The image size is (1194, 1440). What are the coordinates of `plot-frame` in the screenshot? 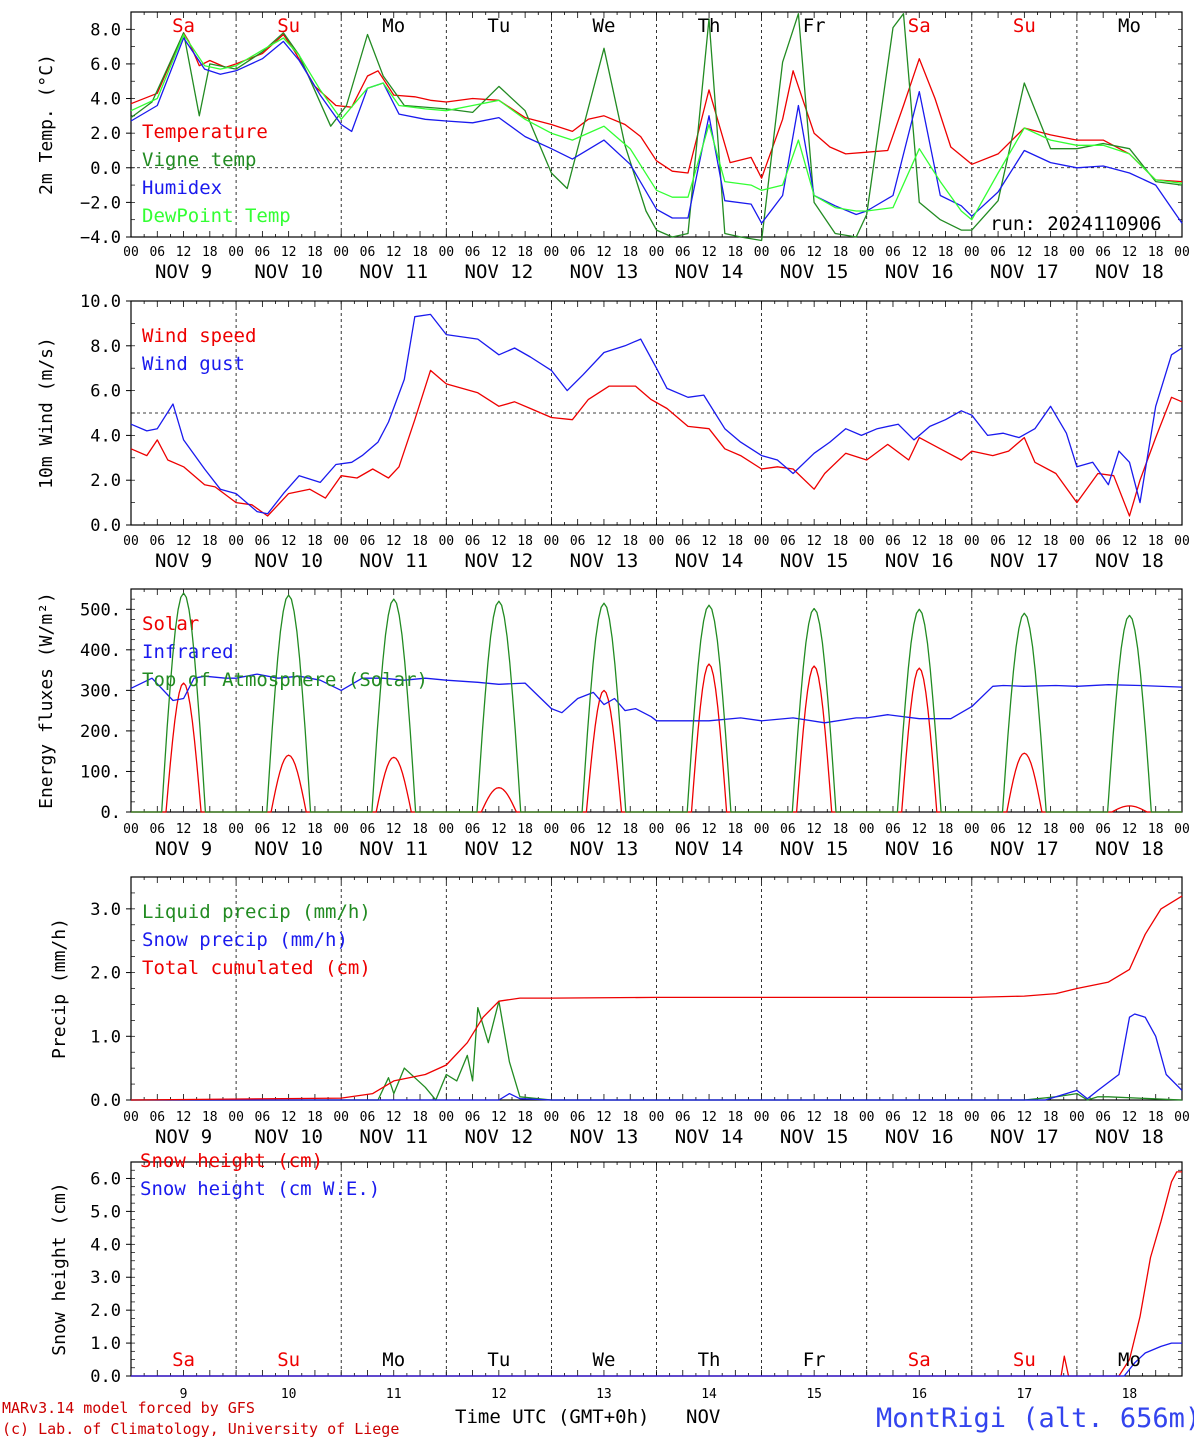 It's located at (656, 700).